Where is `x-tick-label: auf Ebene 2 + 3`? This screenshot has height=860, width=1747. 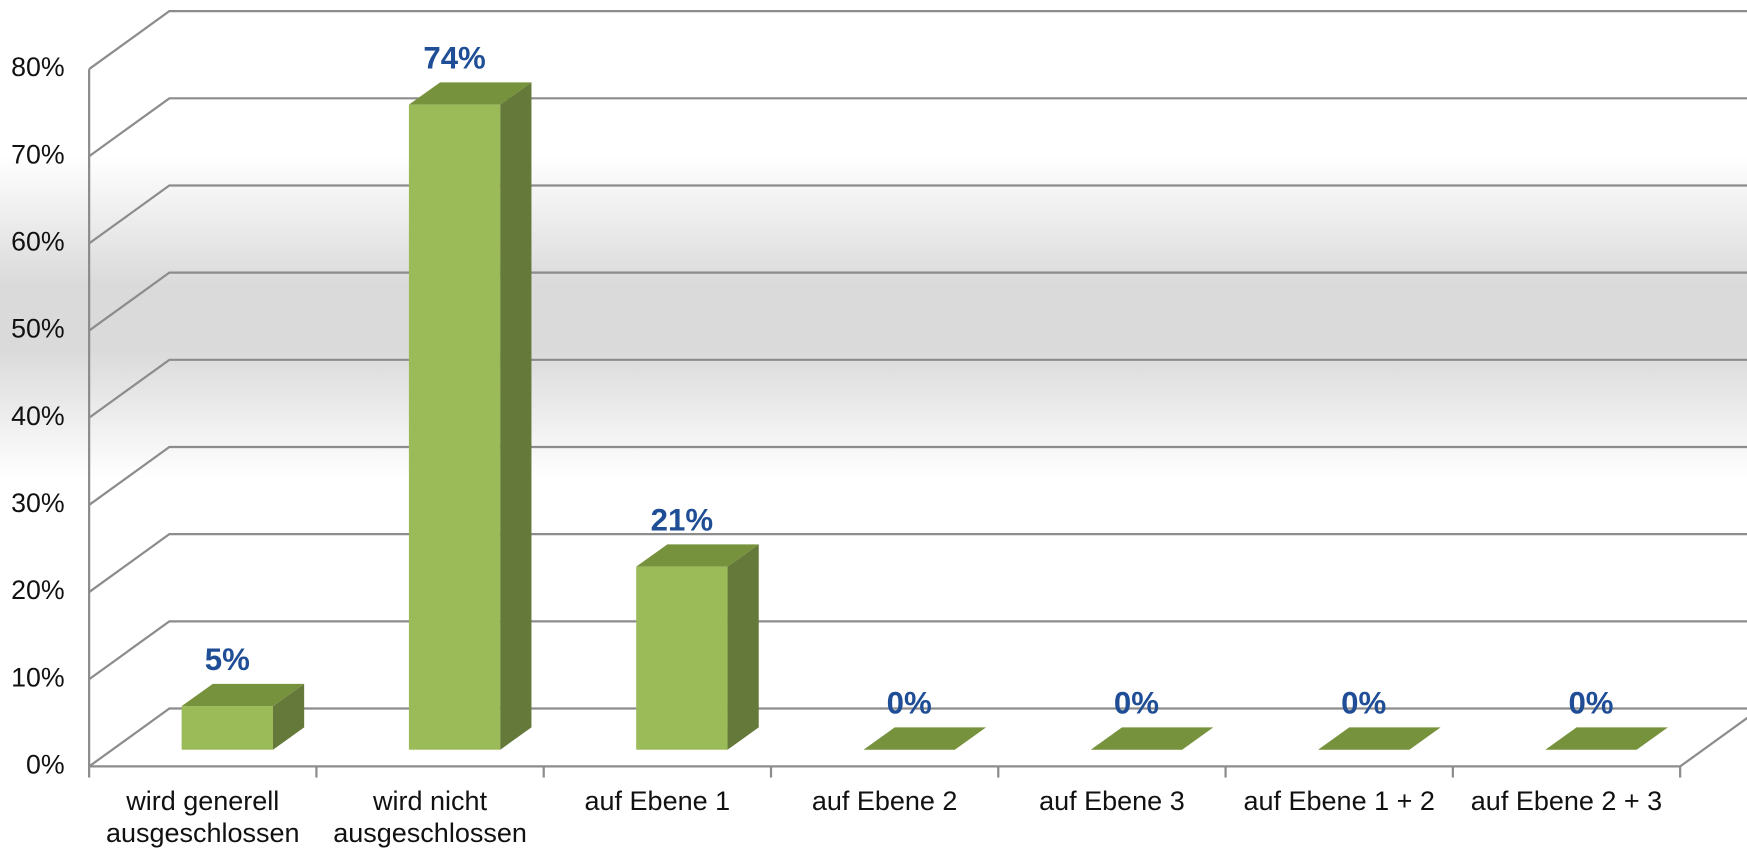 x-tick-label: auf Ebene 2 + 3 is located at coordinates (1566, 801).